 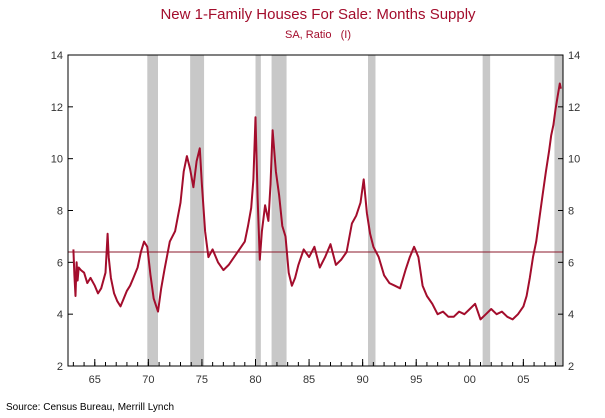 What do you see at coordinates (314, 372) in the screenshot?
I see `x-axis: 65 70 75 80 85 90 95 00 05` at bounding box center [314, 372].